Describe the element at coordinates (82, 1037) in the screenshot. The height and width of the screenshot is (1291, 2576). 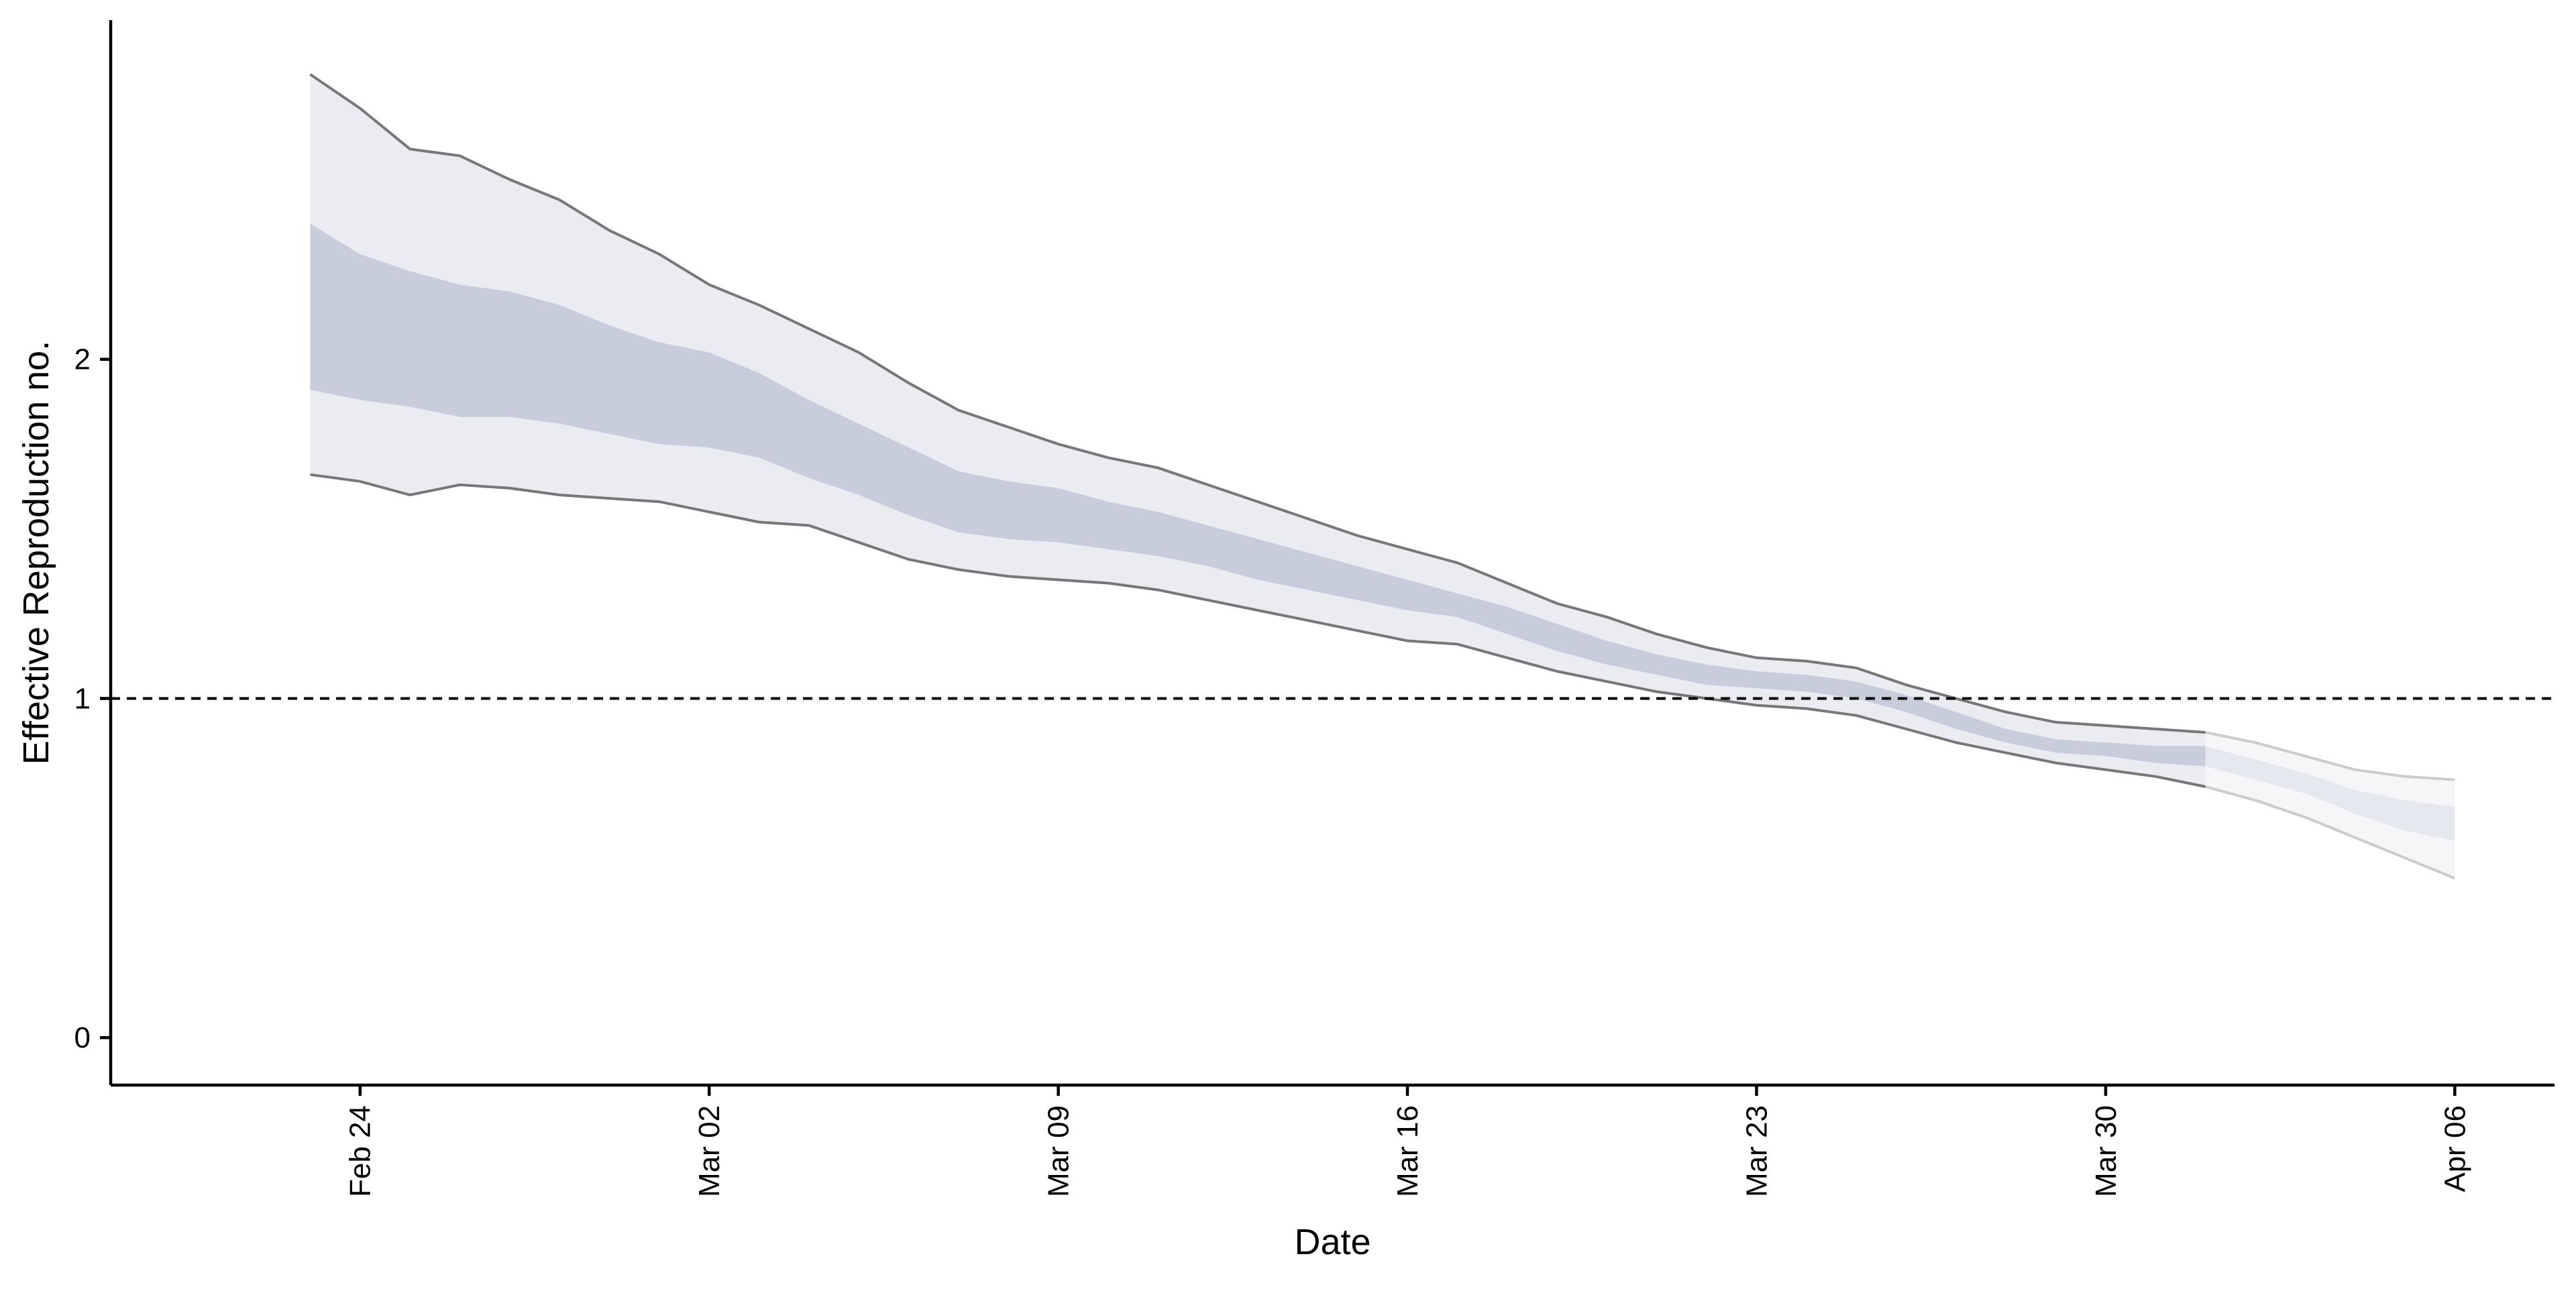
I see `y-tick-label: 0` at that location.